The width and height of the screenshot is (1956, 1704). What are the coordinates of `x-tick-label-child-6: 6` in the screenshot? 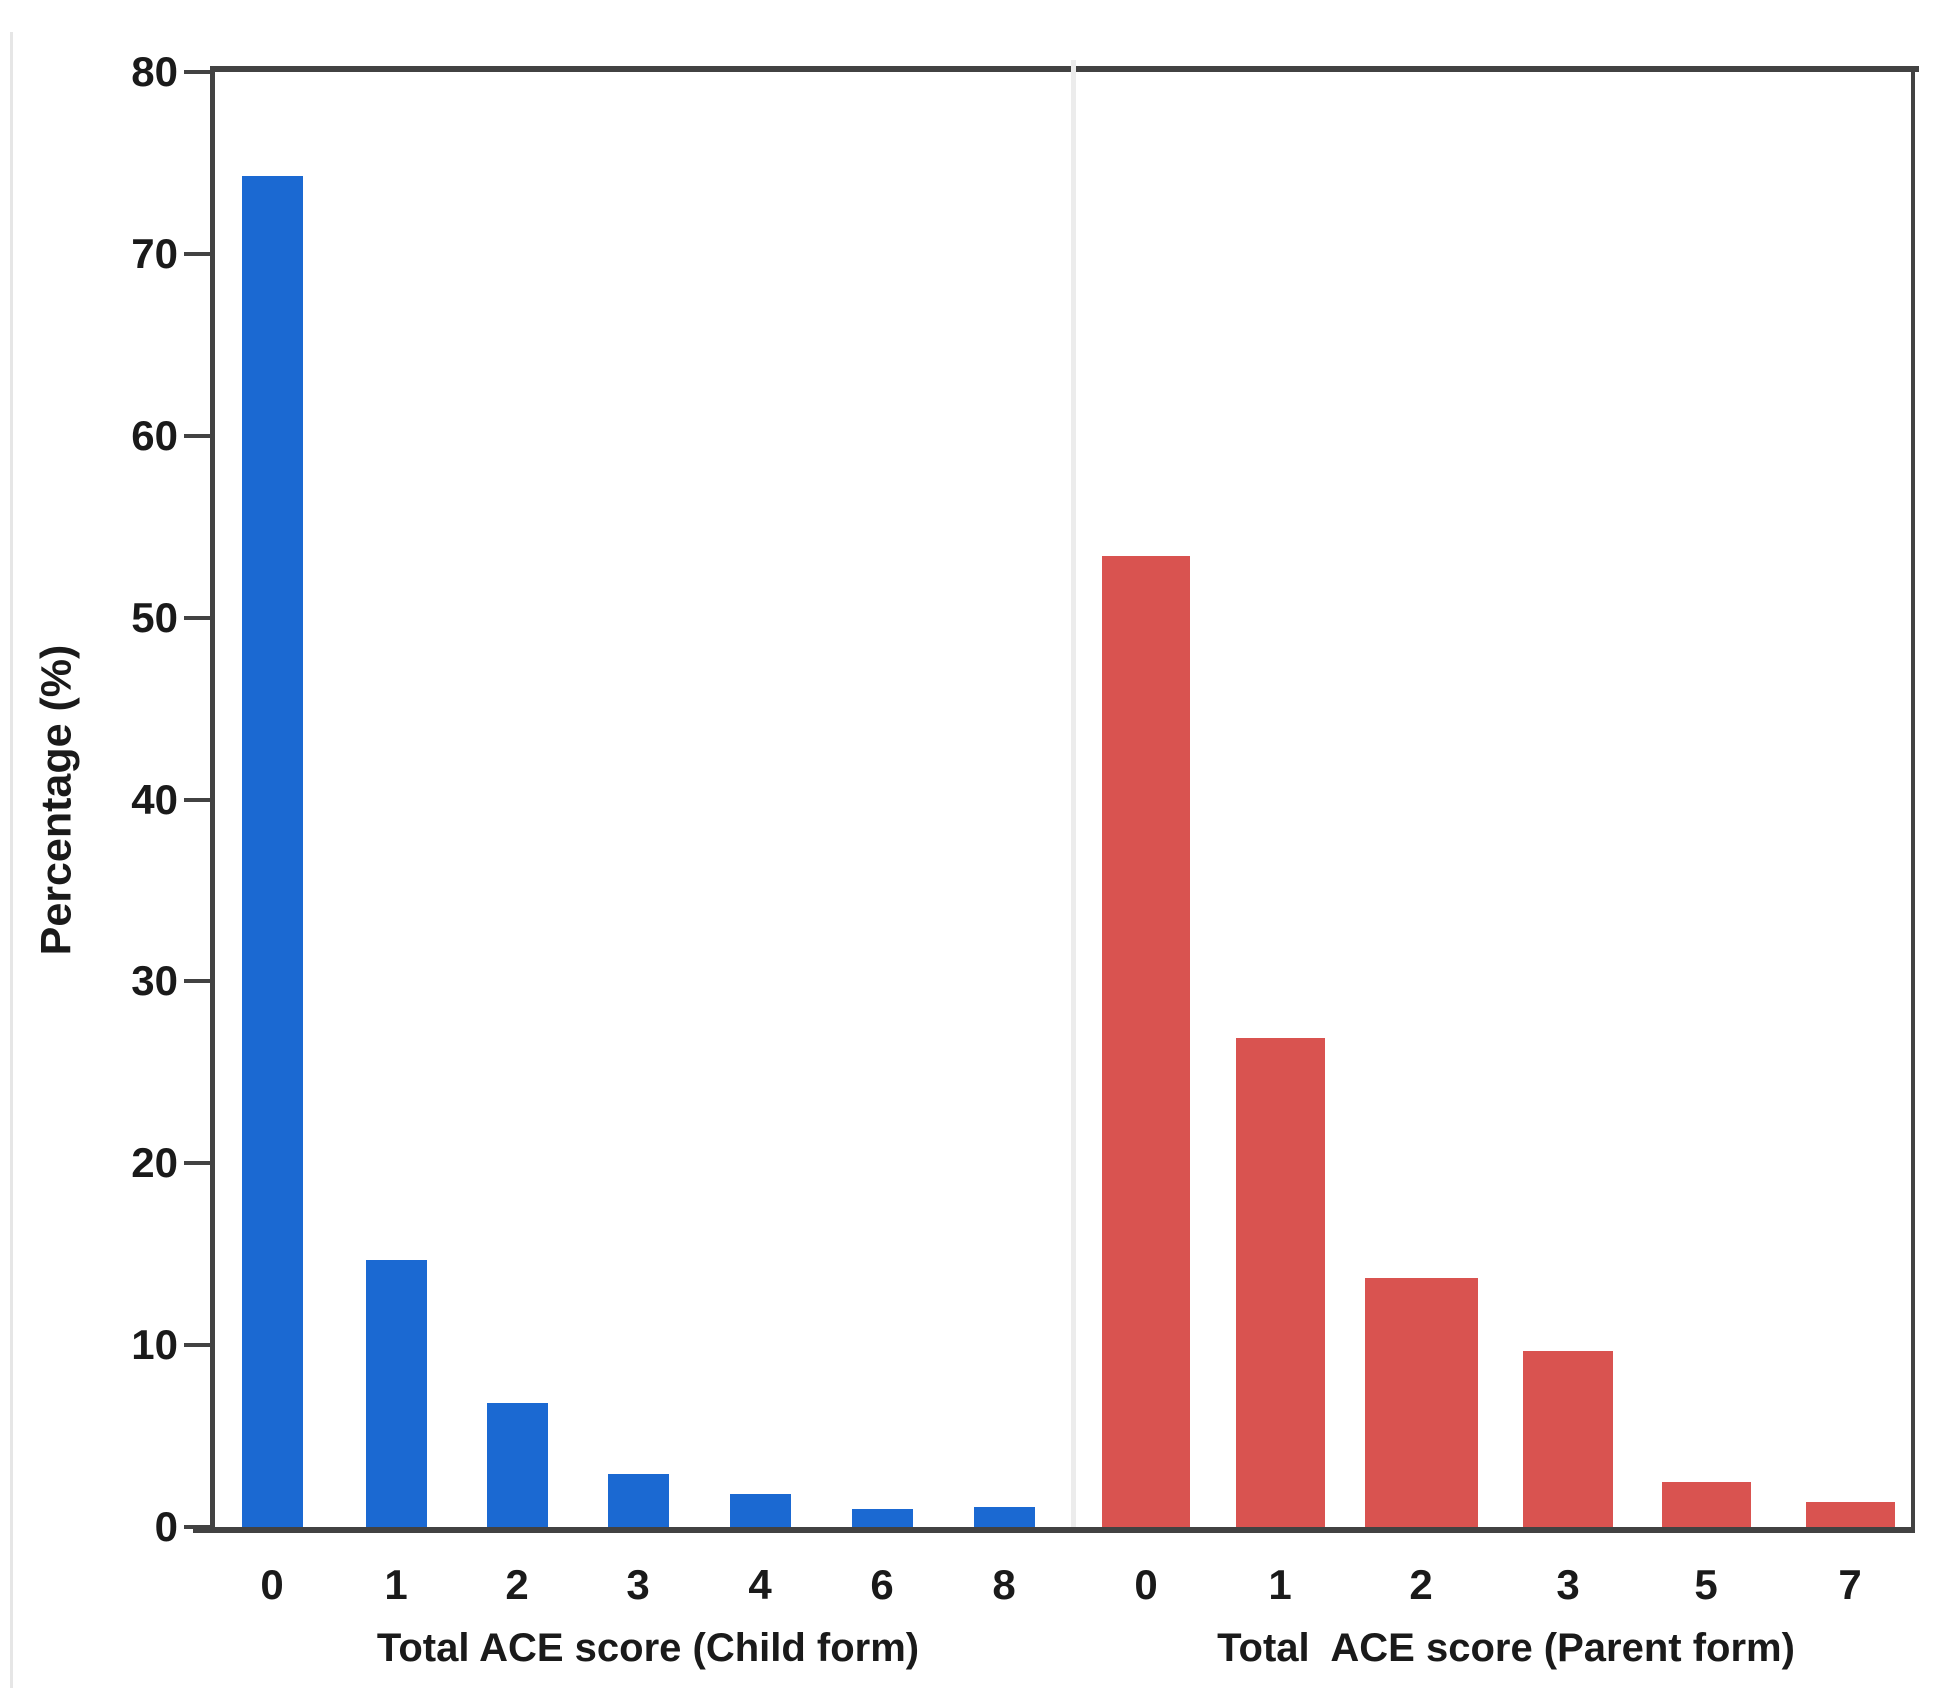 It's located at (882, 1584).